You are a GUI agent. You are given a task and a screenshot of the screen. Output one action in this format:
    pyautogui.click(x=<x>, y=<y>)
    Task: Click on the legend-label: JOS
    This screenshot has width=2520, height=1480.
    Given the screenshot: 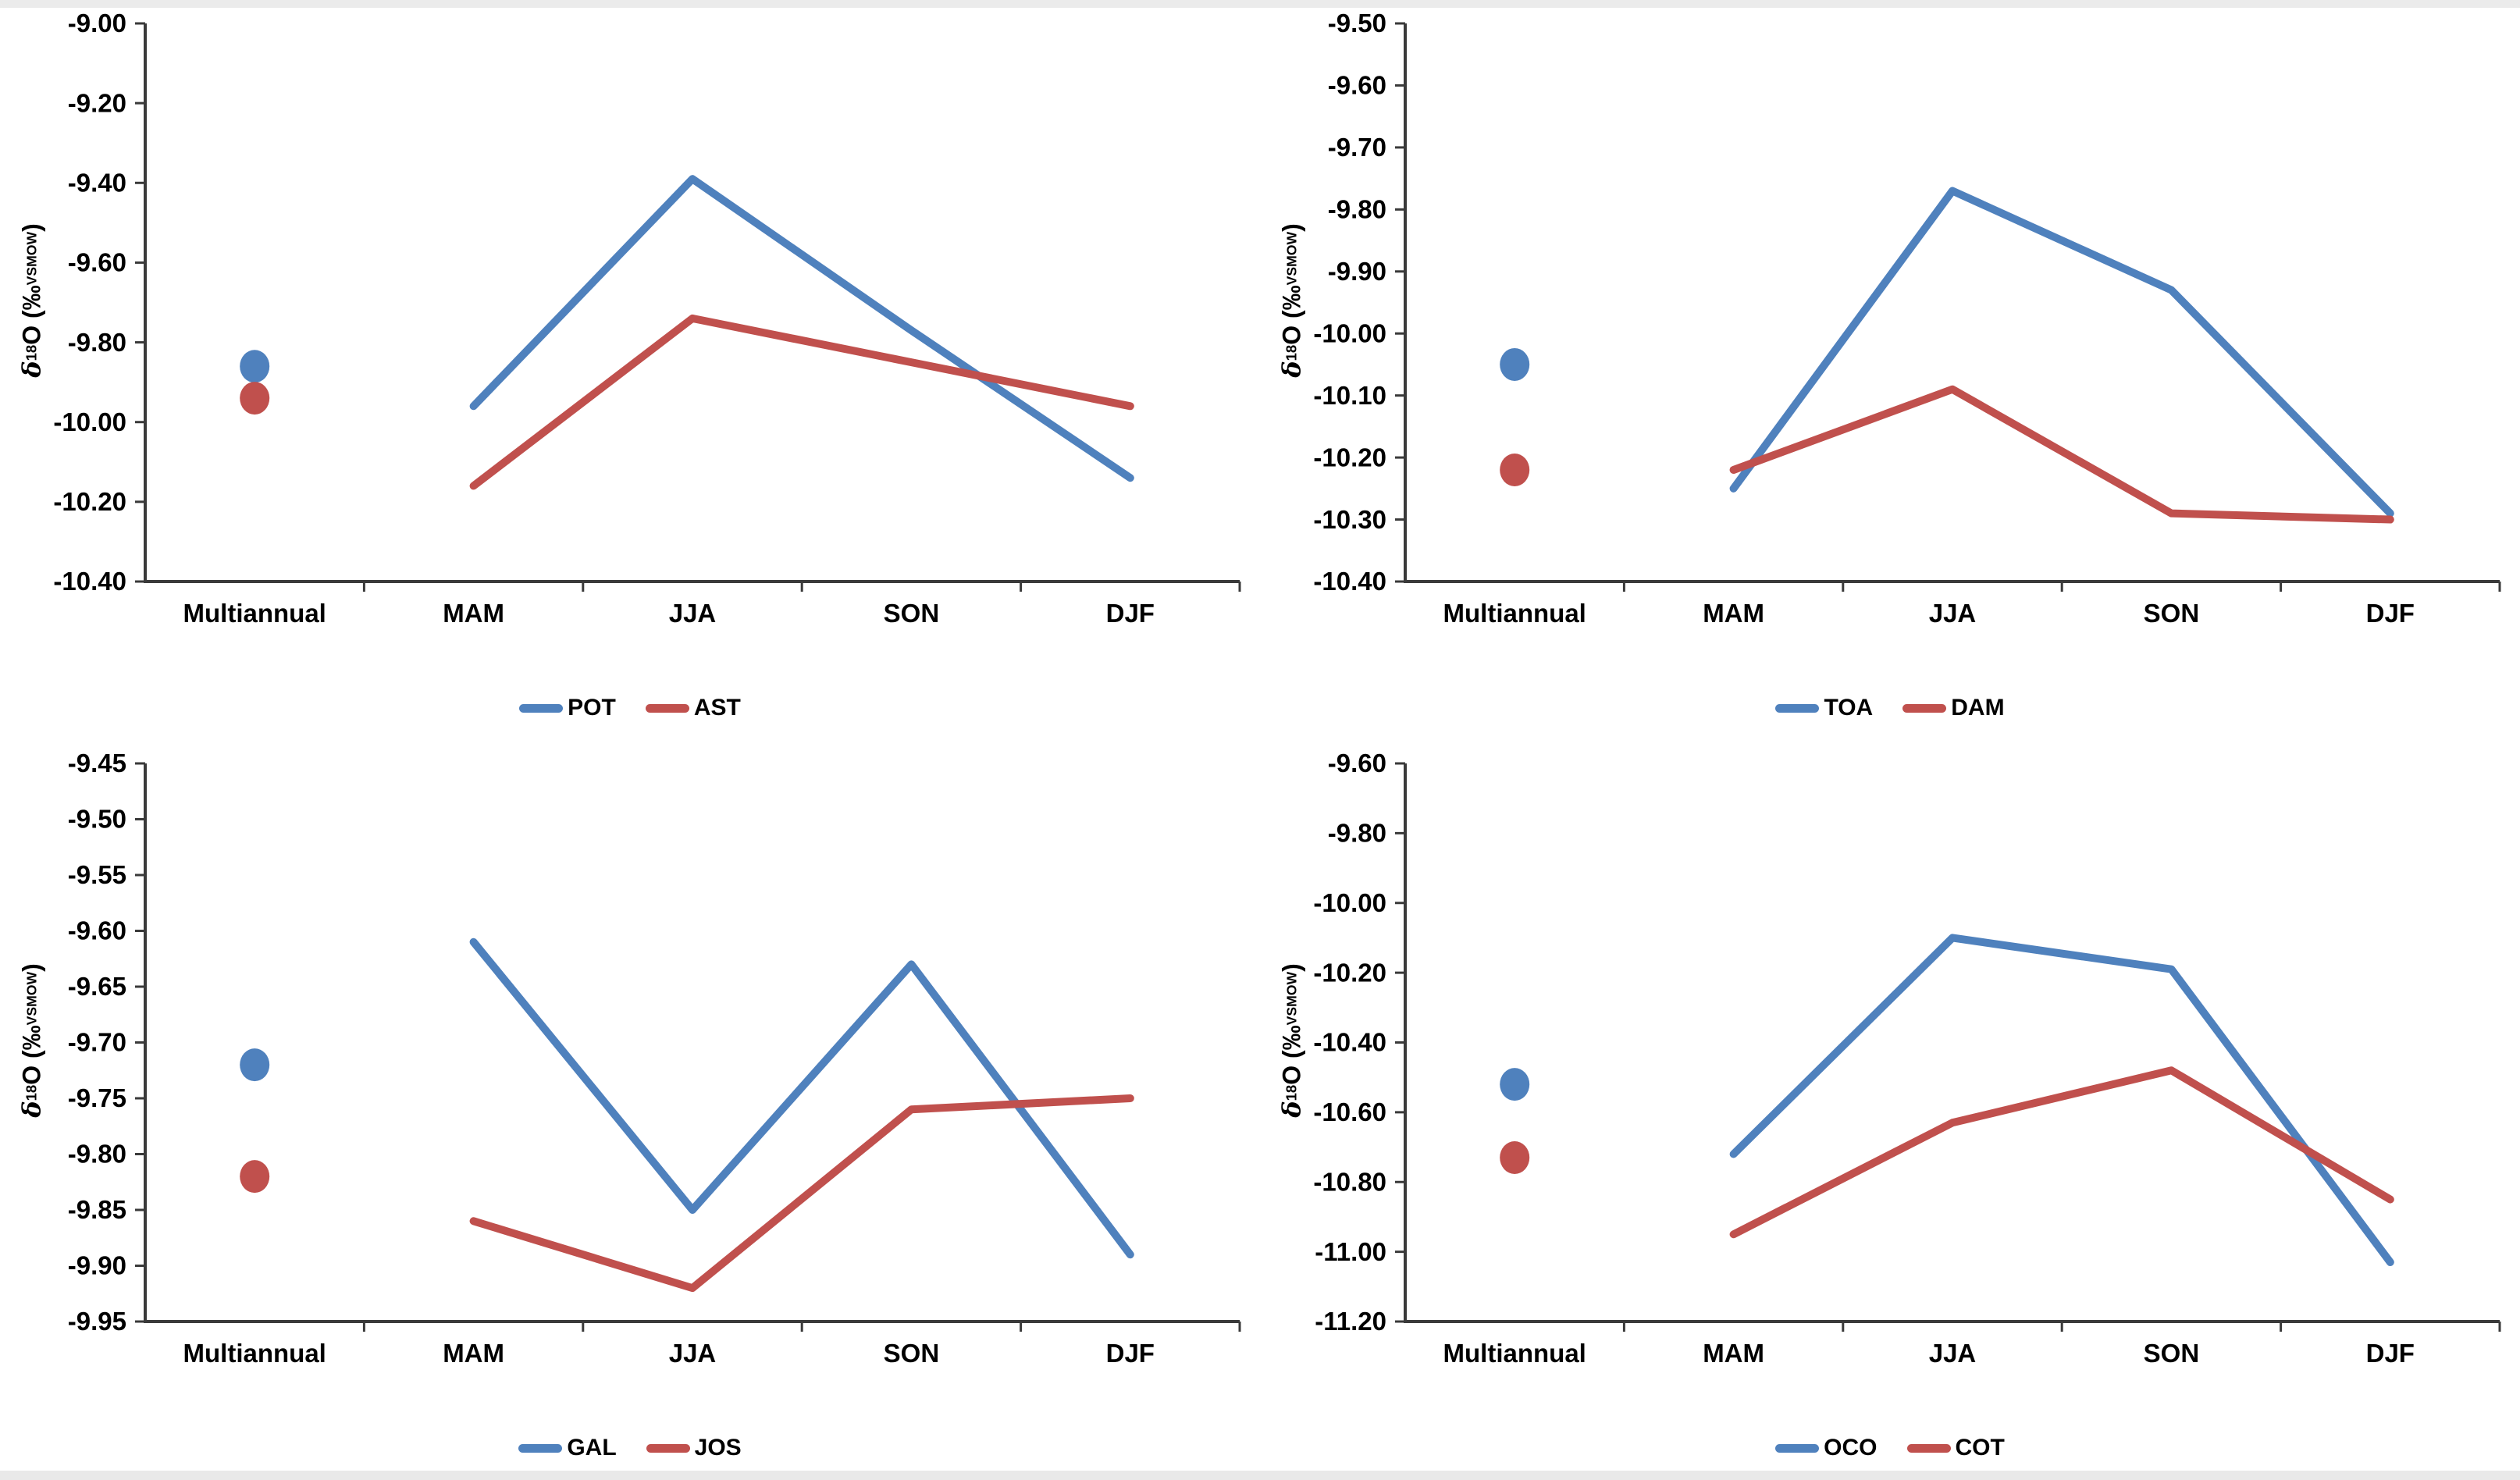 What is the action you would take?
    pyautogui.click(x=718, y=1447)
    